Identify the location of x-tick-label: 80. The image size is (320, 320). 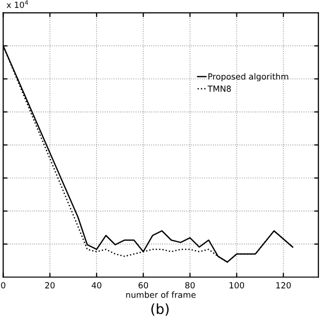
(190, 285).